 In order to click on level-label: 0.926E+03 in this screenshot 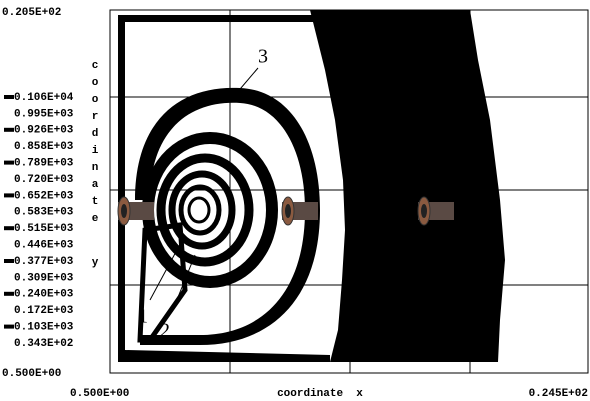, I will do `click(44, 131)`.